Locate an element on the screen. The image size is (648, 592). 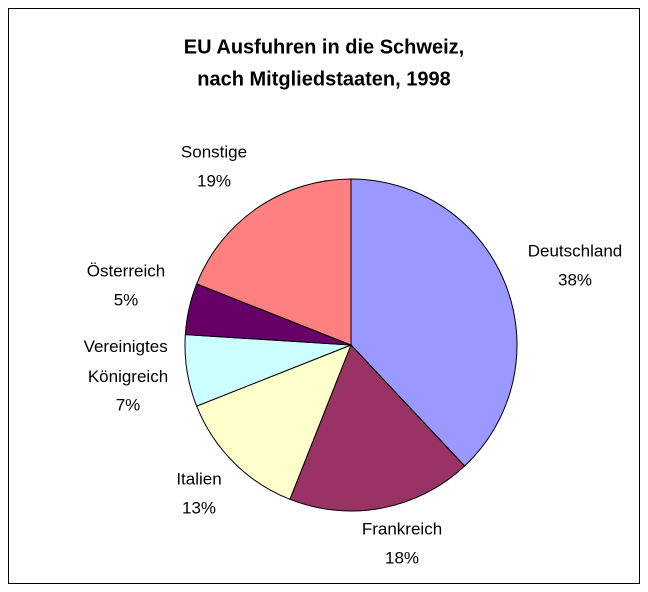
category-label: Italien is located at coordinates (198, 478).